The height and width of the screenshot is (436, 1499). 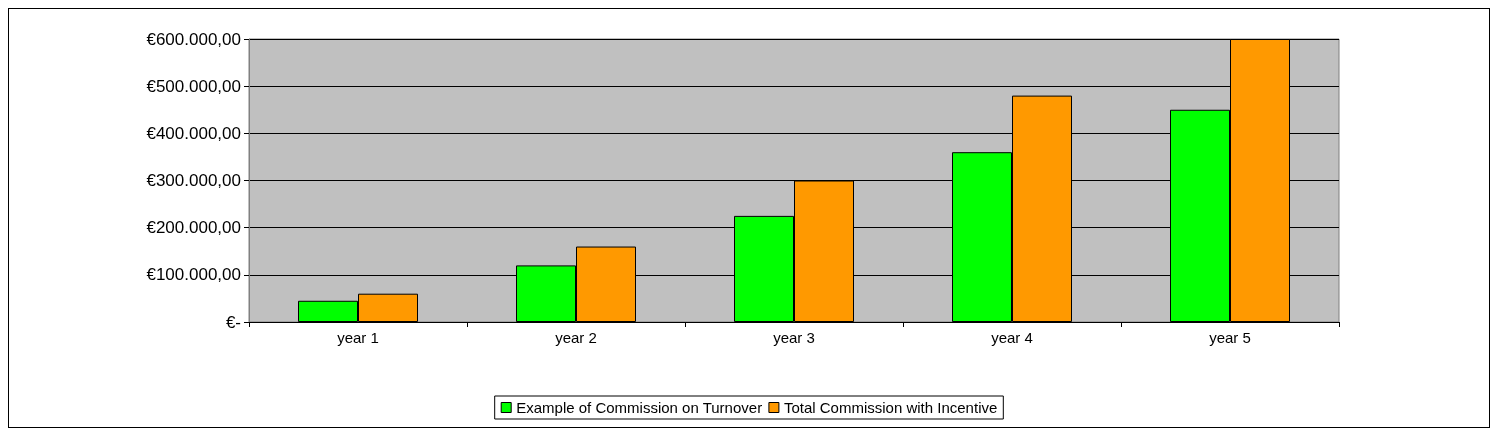 I want to click on y-tick-label: €200.000,00, so click(x=193, y=228).